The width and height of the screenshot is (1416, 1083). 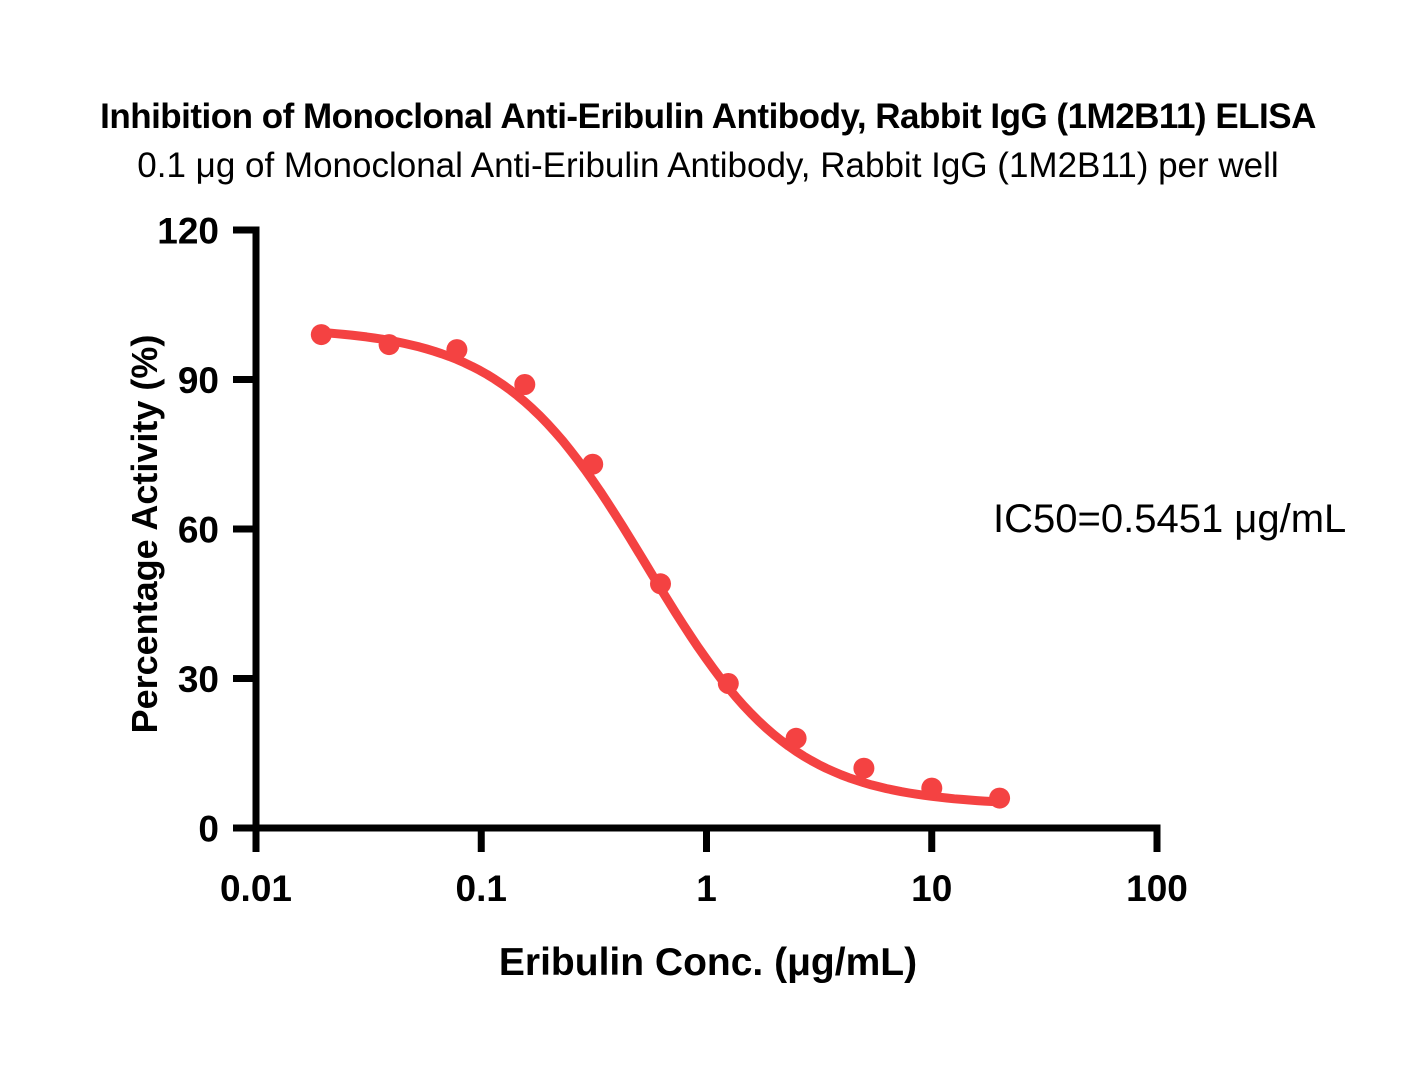 What do you see at coordinates (144, 534) in the screenshot?
I see `y-axis-title: Percentage Activity (%)` at bounding box center [144, 534].